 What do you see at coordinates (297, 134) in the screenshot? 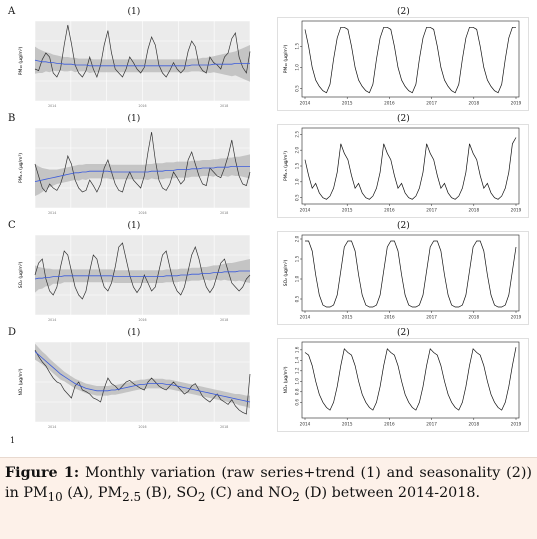
I see `y-tick-label: 2.5` at bounding box center [297, 134].